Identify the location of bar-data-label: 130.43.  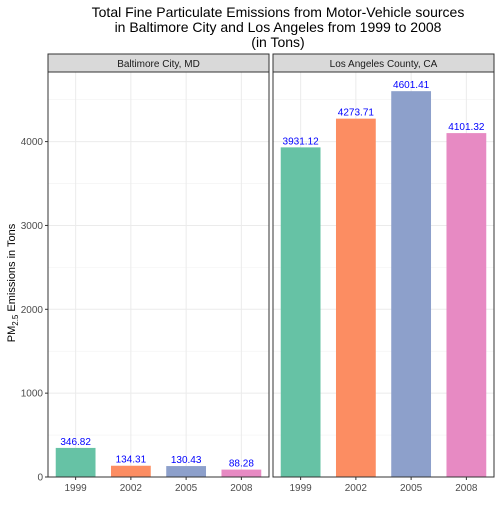
(186, 460).